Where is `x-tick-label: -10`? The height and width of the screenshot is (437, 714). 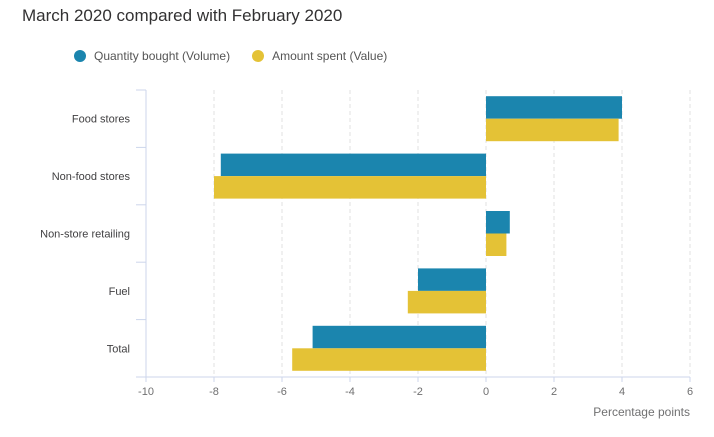 x-tick-label: -10 is located at coordinates (146, 392).